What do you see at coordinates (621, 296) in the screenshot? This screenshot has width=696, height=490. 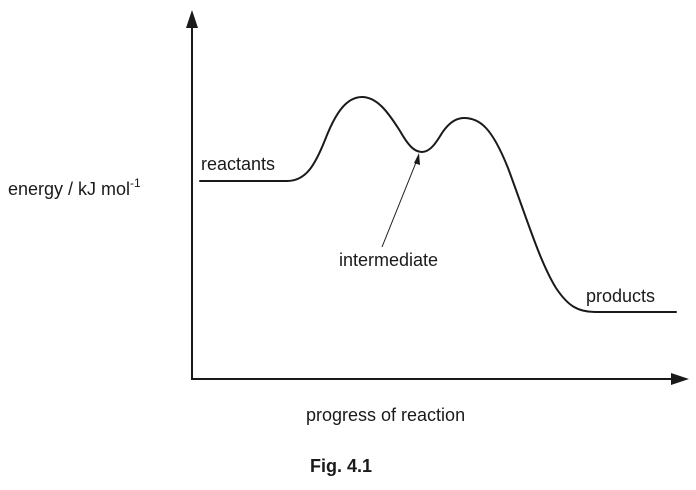 I see `products-label: products` at bounding box center [621, 296].